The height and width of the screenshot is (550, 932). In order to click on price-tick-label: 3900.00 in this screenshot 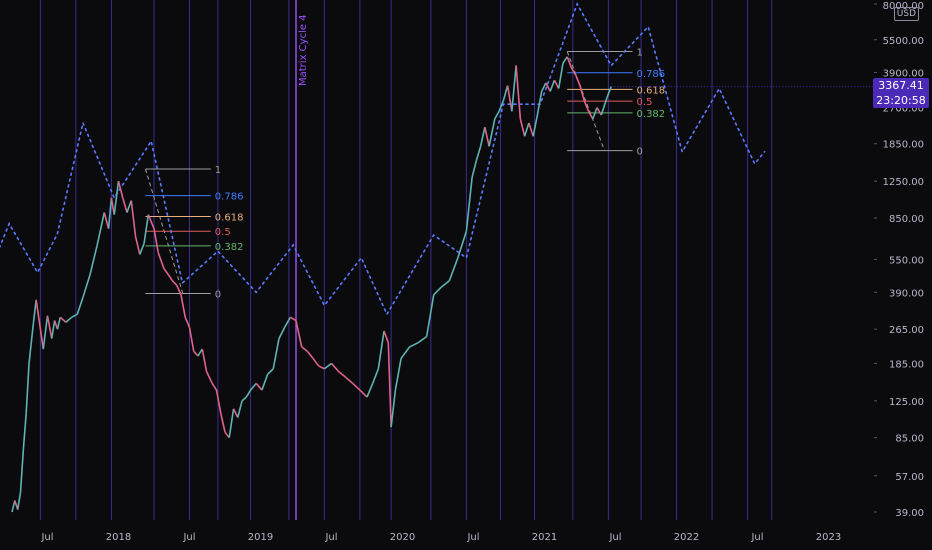, I will do `click(903, 74)`.